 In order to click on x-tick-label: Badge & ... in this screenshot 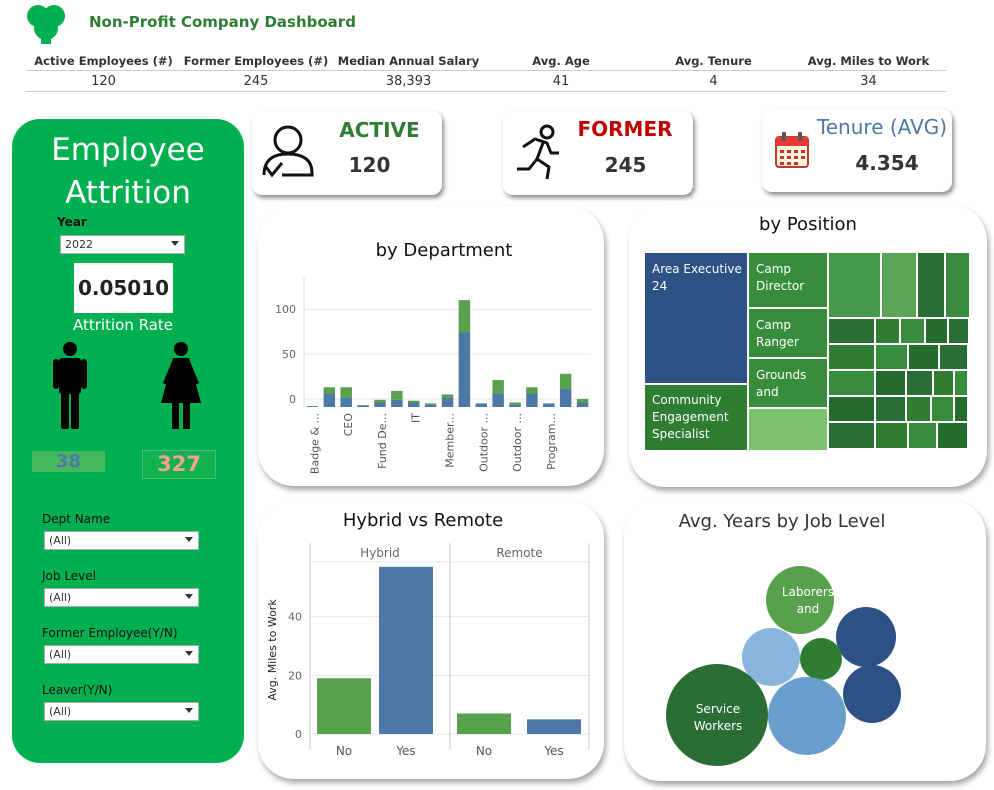, I will do `click(314, 443)`.